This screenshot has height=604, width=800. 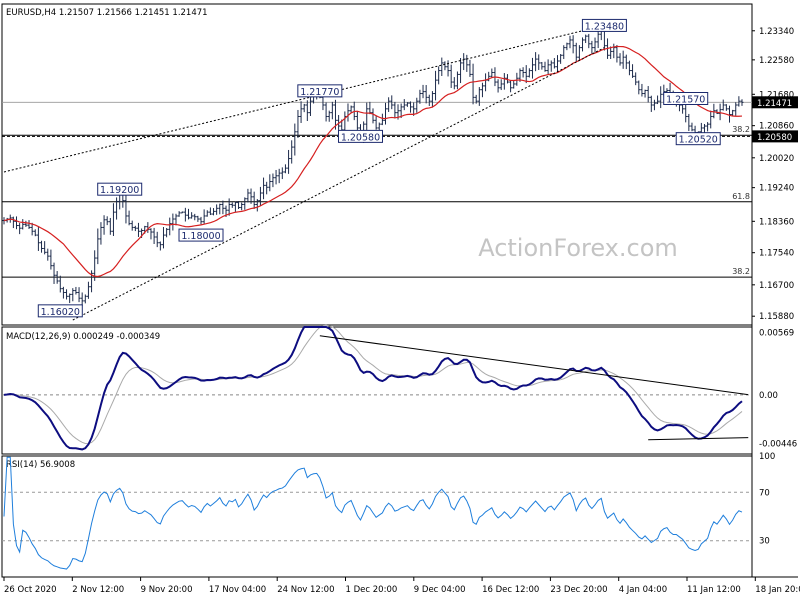 I want to click on macd-support-line, so click(x=698, y=439).